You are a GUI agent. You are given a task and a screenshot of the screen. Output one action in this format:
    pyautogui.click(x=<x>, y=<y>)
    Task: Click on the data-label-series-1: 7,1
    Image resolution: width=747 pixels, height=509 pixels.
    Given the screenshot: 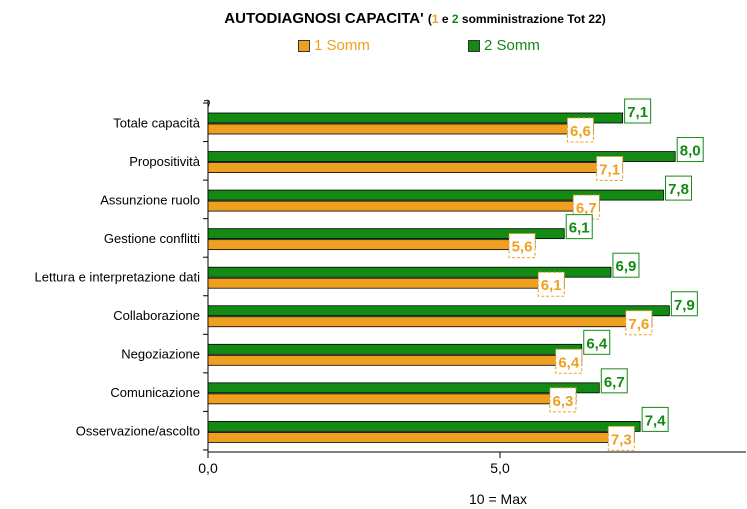 What is the action you would take?
    pyautogui.click(x=609, y=170)
    